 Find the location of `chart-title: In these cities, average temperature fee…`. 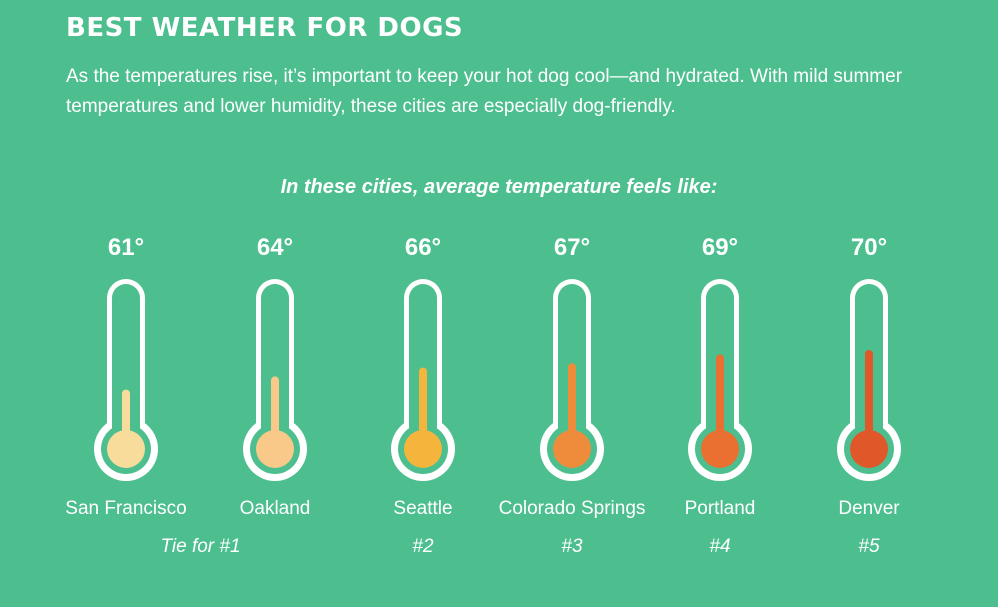

chart-title: In these cities, average temperature fee… is located at coordinates (499, 187).